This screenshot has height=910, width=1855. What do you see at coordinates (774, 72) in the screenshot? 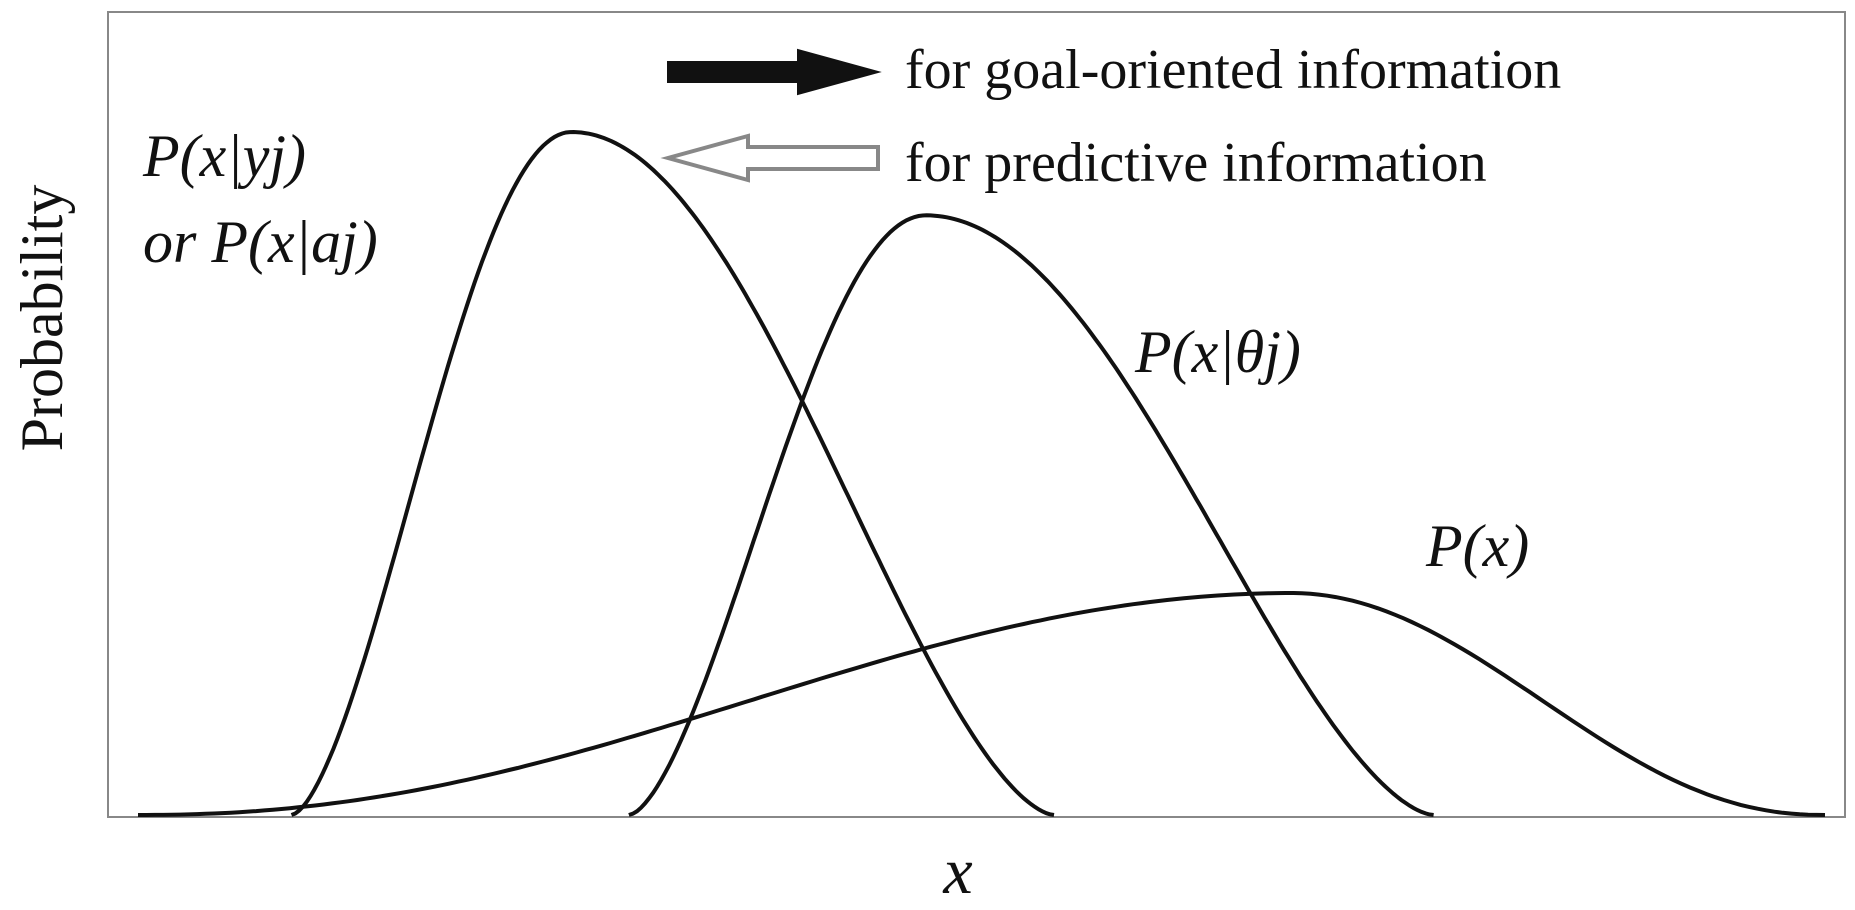
I see `filled-arrow-right-icon` at bounding box center [774, 72].